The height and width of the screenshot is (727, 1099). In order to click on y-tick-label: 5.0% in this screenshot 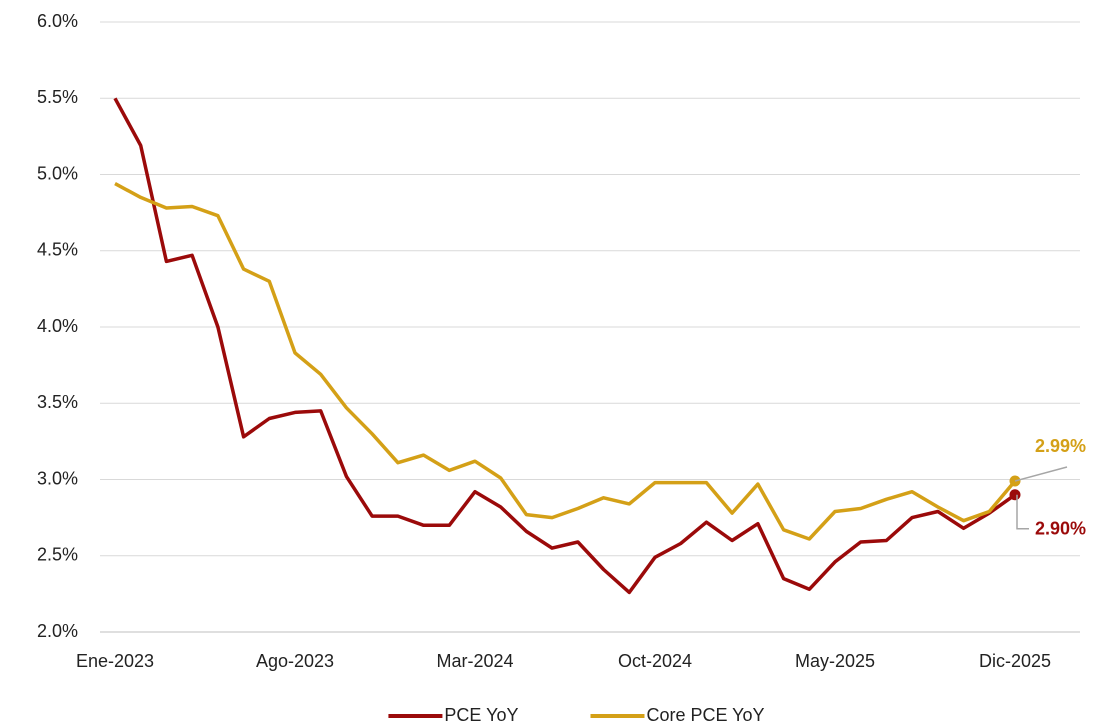, I will do `click(57, 173)`.